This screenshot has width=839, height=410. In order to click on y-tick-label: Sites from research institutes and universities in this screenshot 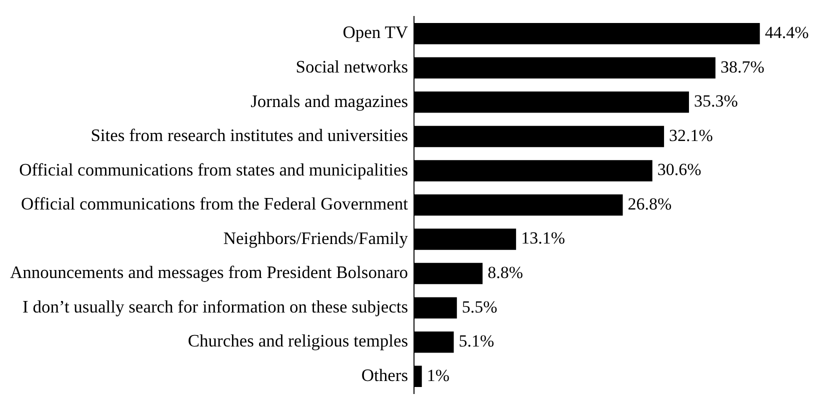, I will do `click(249, 135)`.